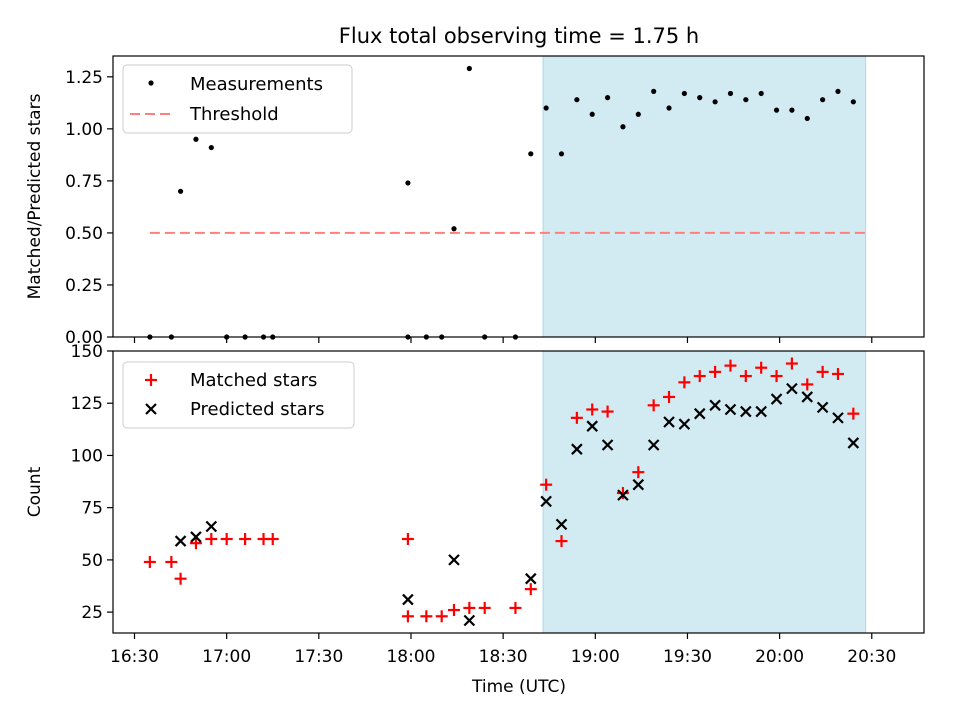  I want to click on y-tick-label: 0.50, so click(84, 234).